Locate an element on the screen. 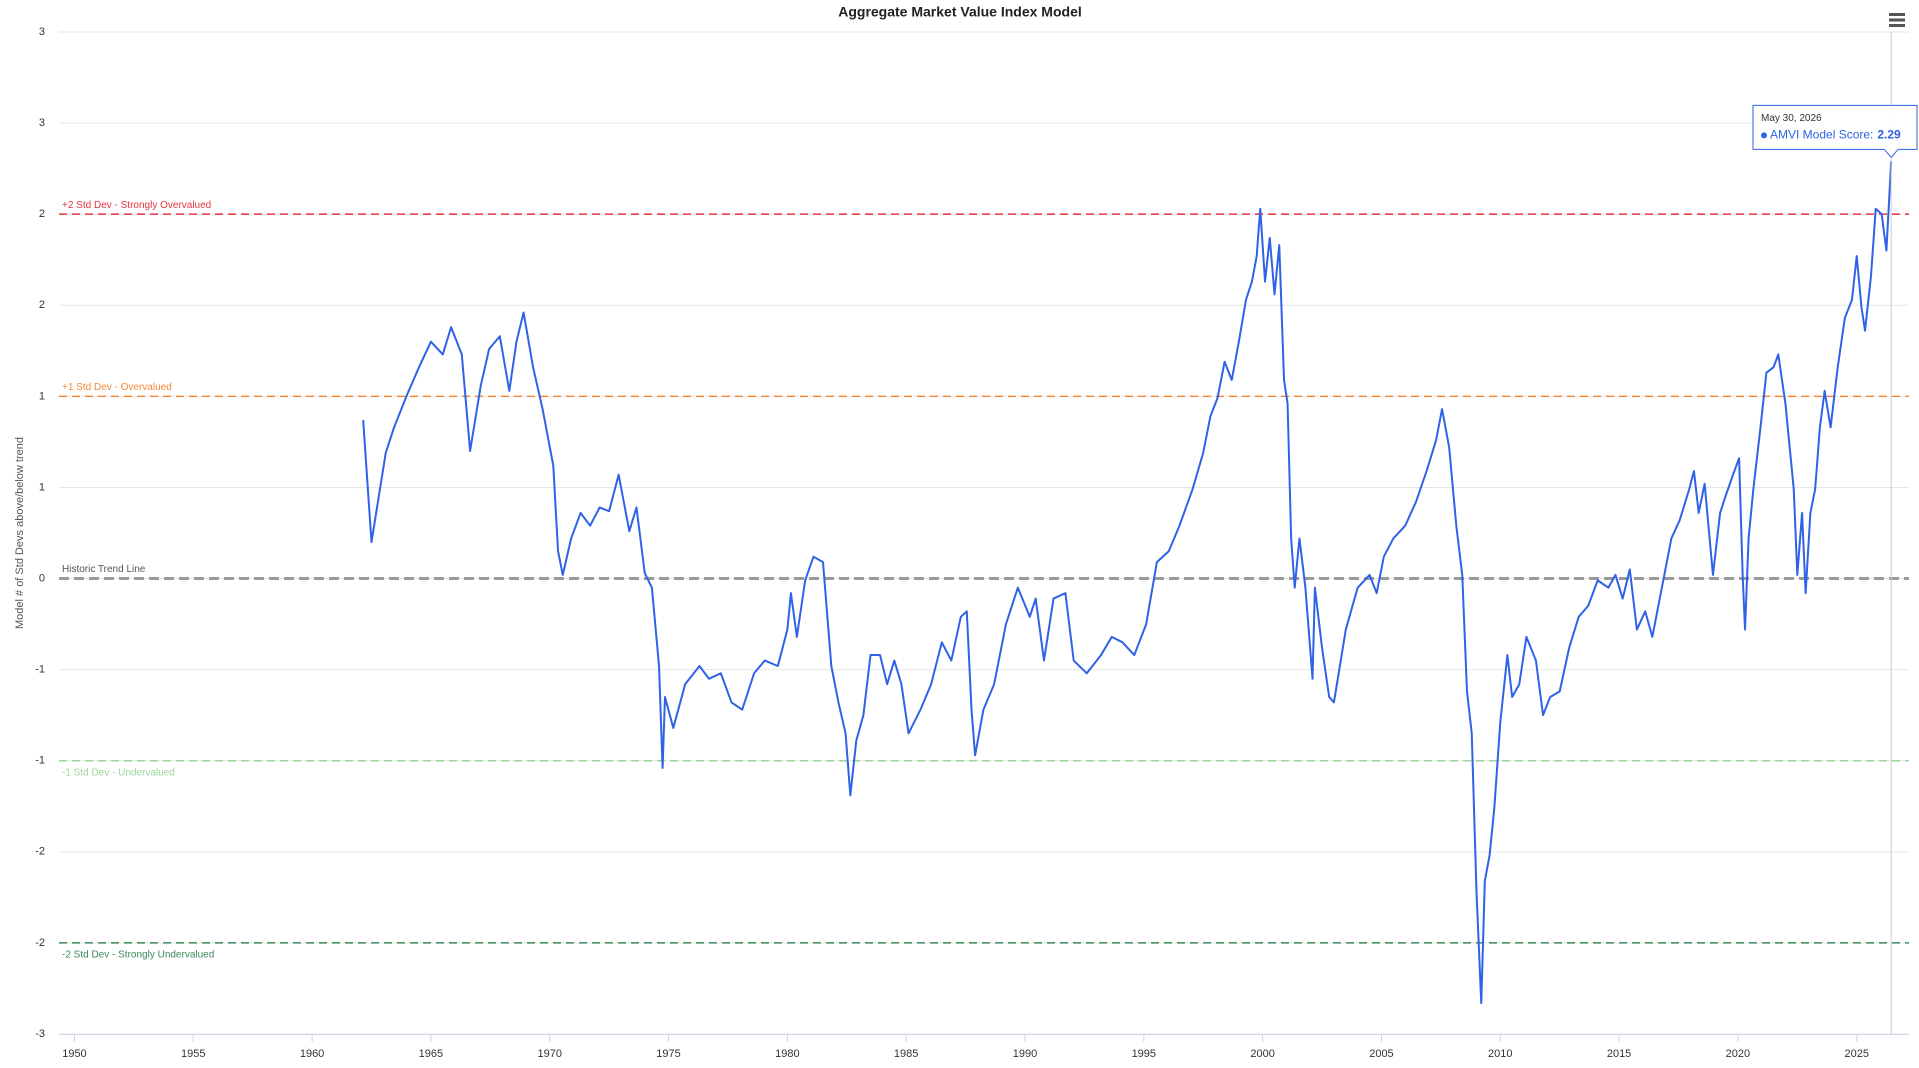 The width and height of the screenshot is (1919, 1068). tooltip-box is located at coordinates (1835, 131).